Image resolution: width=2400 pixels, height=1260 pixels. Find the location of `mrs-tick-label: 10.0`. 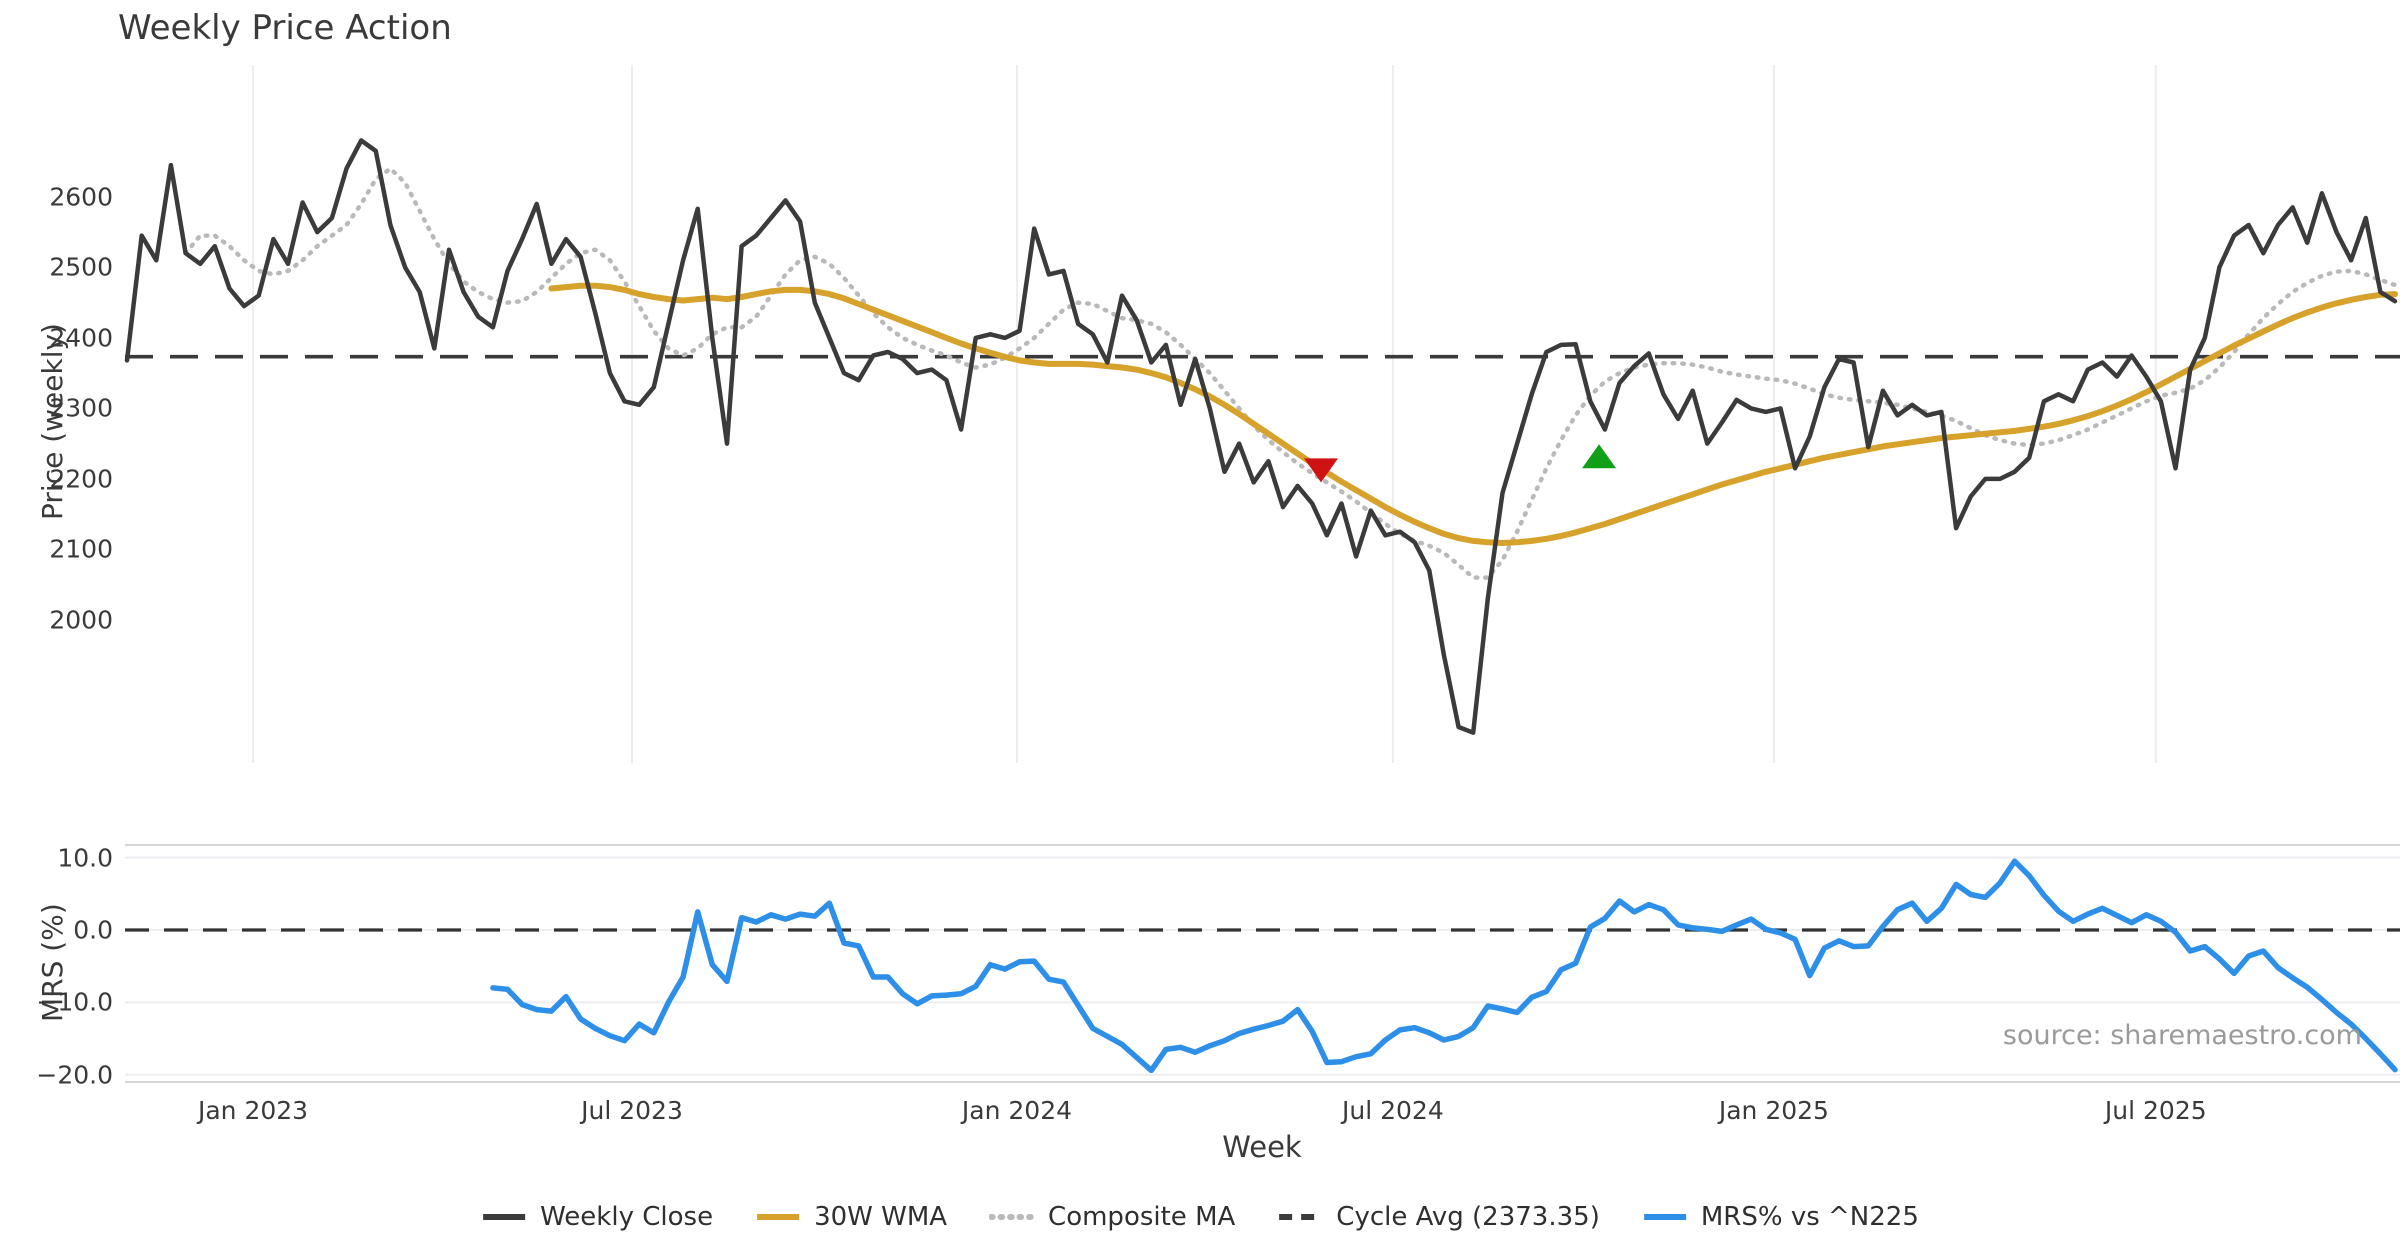

mrs-tick-label: 10.0 is located at coordinates (85, 858).